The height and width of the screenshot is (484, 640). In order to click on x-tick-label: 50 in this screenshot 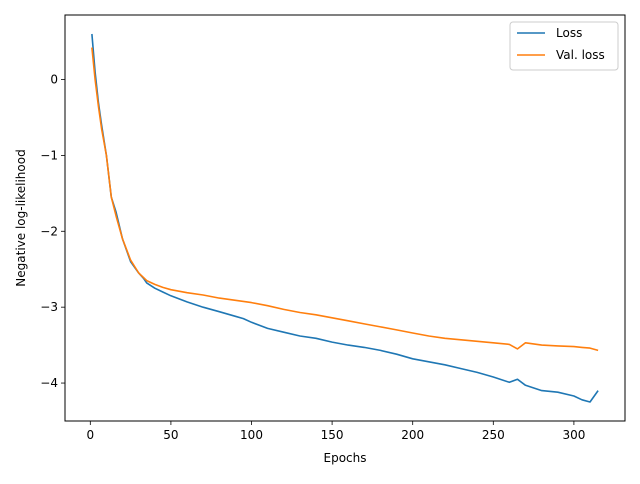, I will do `click(170, 435)`.